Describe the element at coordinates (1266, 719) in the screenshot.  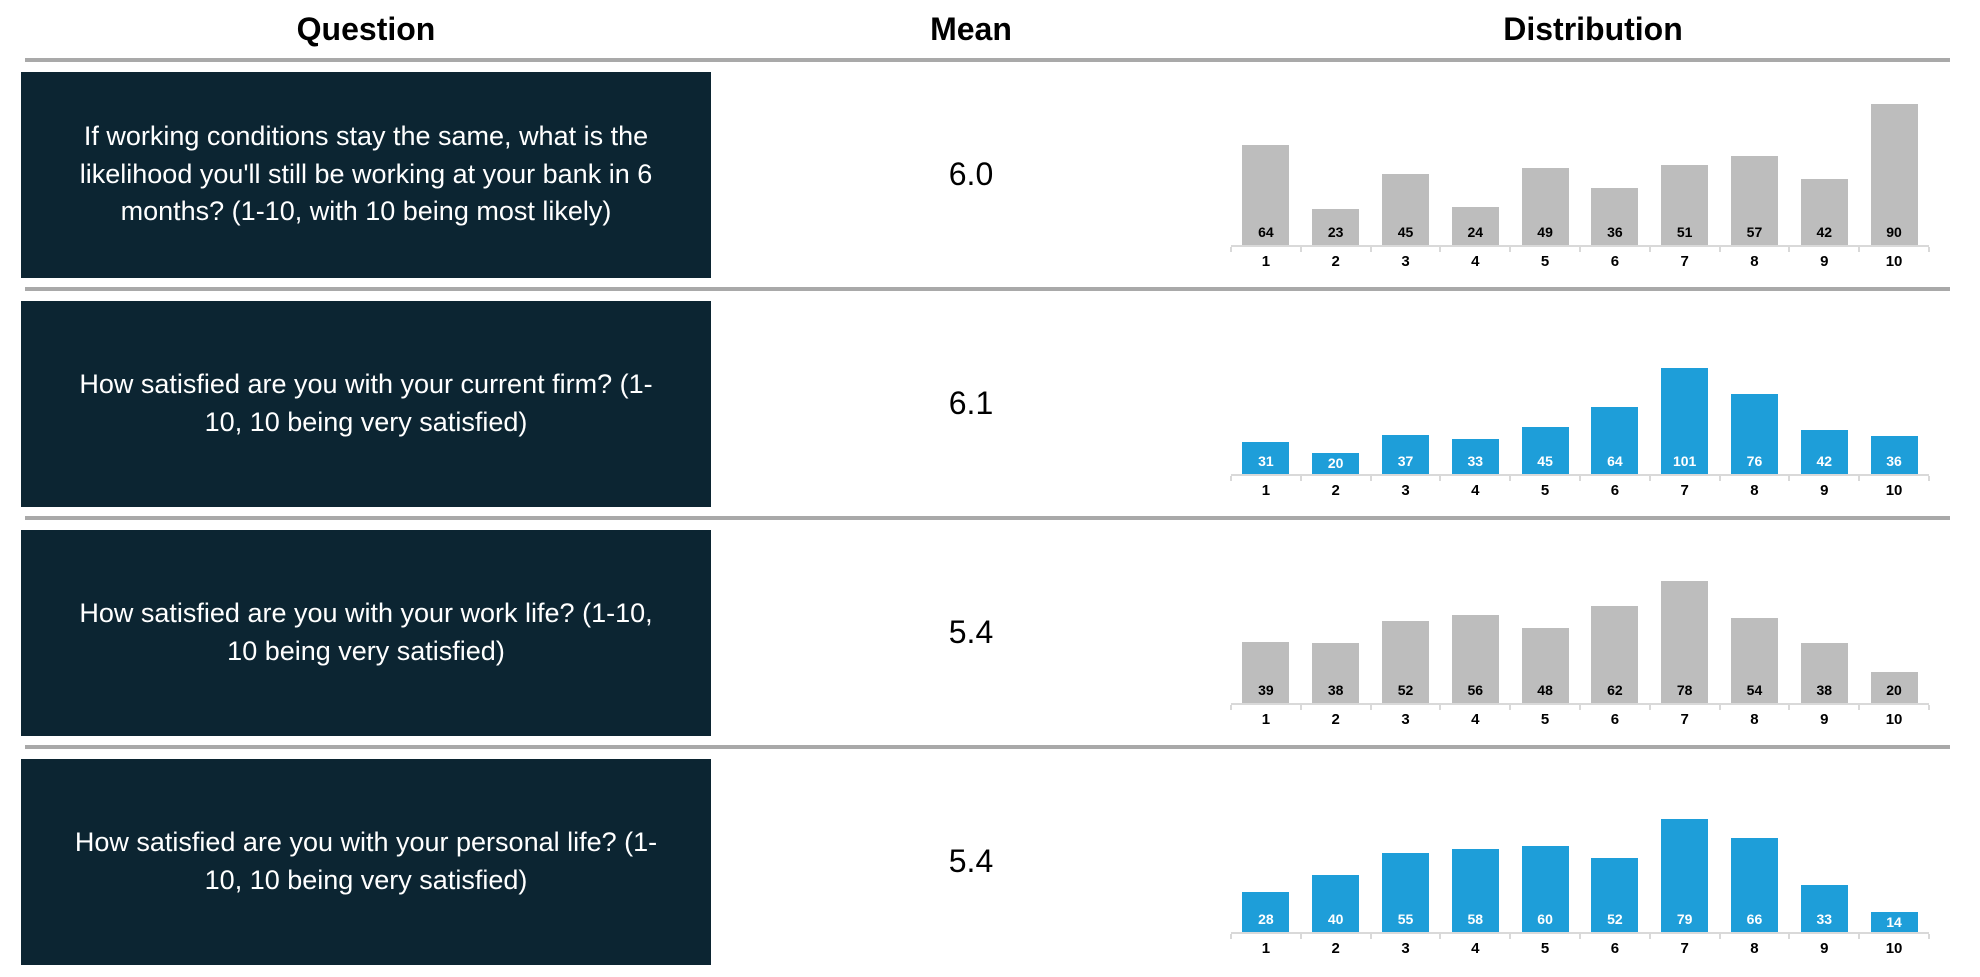
I see `x-axis-label: 1` at that location.